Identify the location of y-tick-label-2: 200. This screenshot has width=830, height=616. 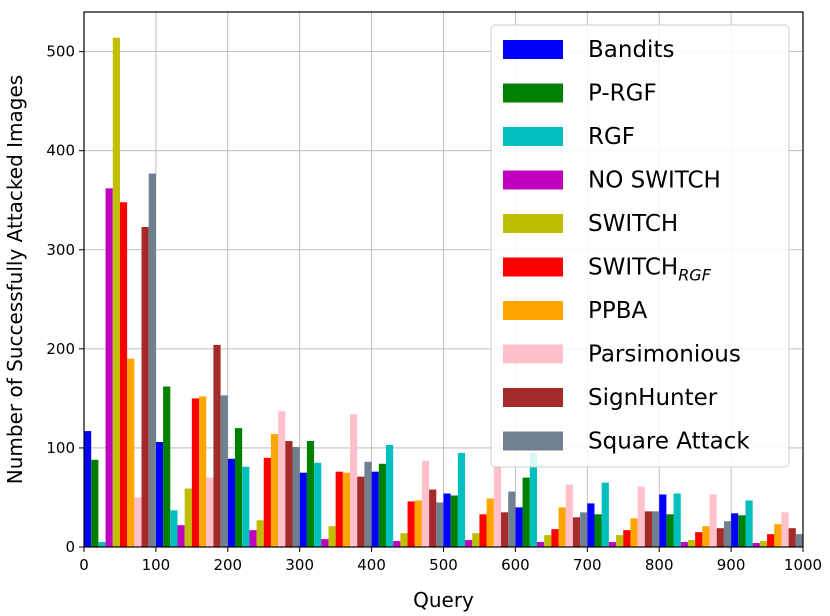
(60, 349).